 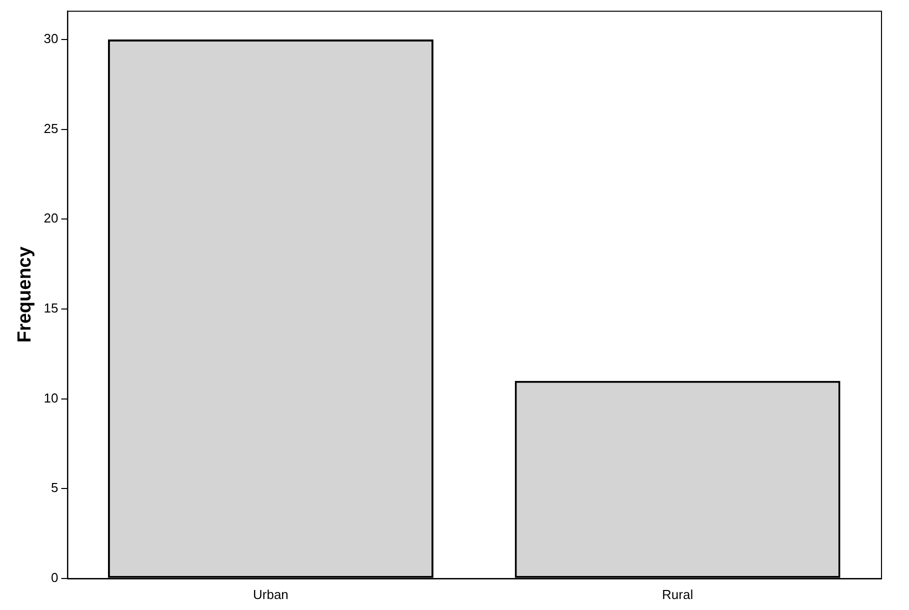 What do you see at coordinates (51, 128) in the screenshot?
I see `y-tick-label: 25` at bounding box center [51, 128].